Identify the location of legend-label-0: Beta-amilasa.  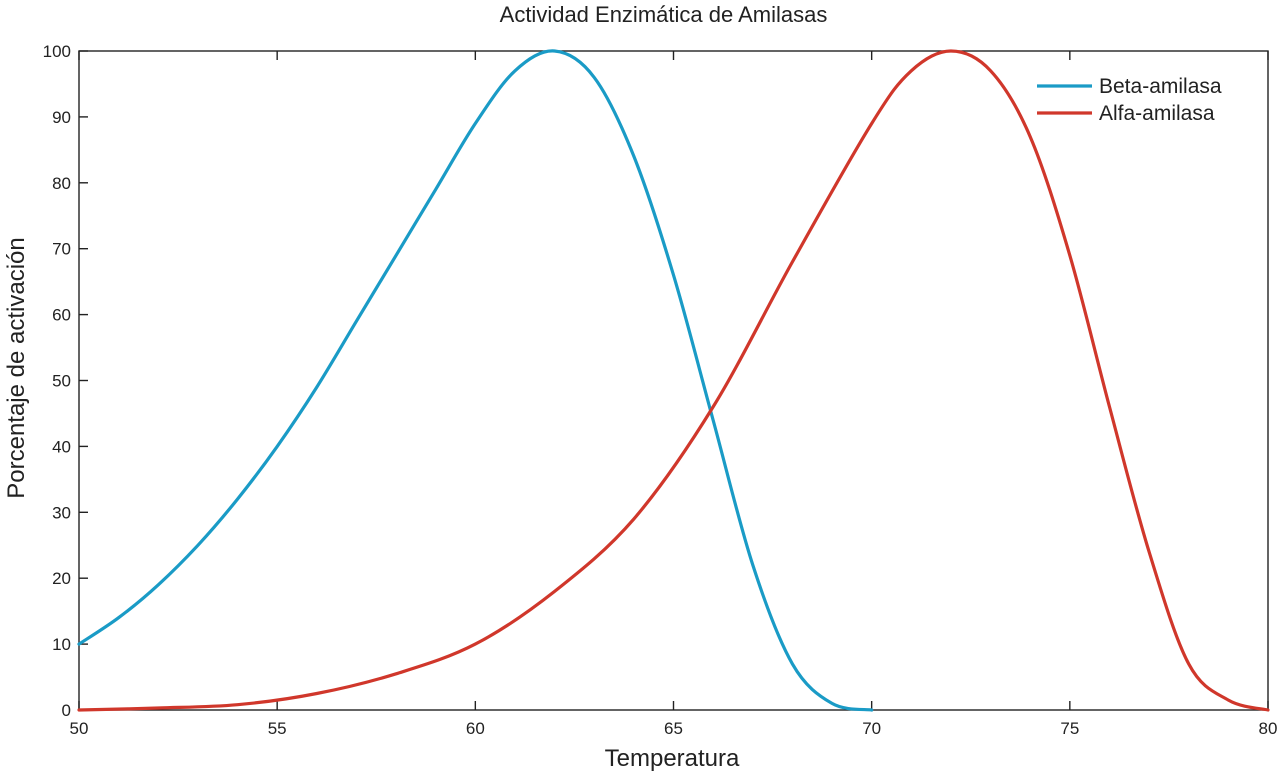
(1160, 86).